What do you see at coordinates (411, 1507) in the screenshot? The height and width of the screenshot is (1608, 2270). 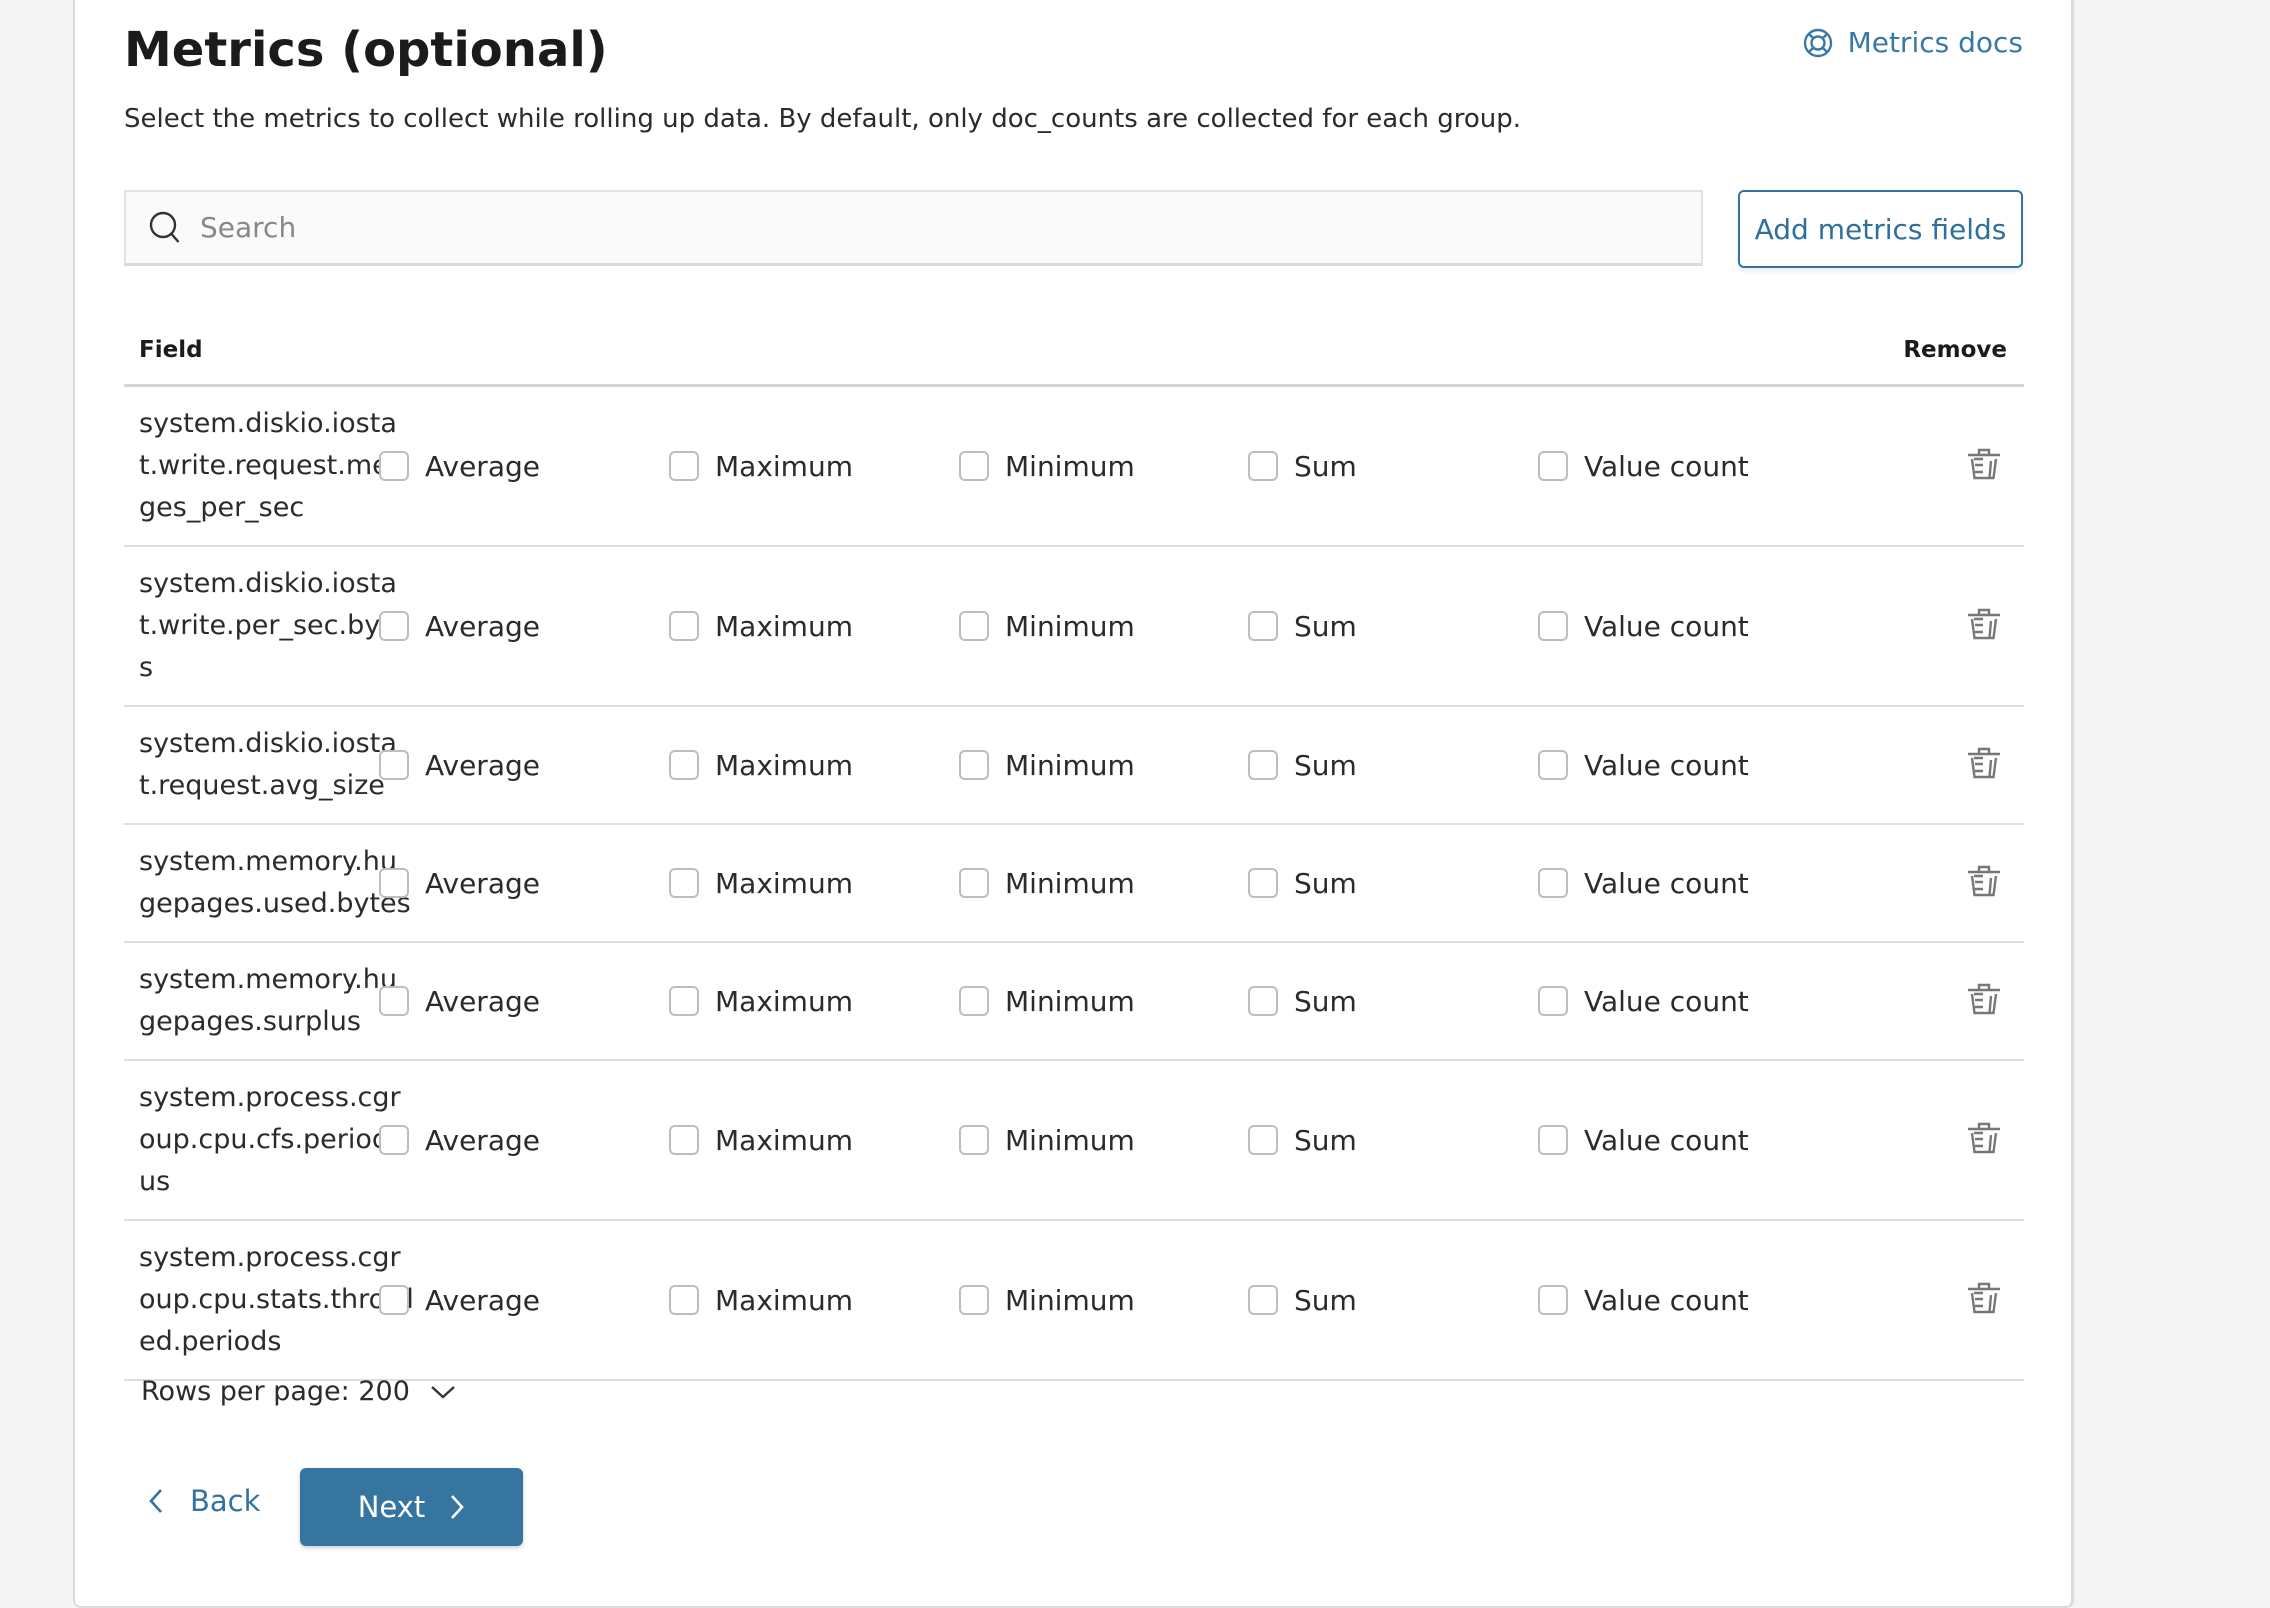 I see `next-button: Next` at bounding box center [411, 1507].